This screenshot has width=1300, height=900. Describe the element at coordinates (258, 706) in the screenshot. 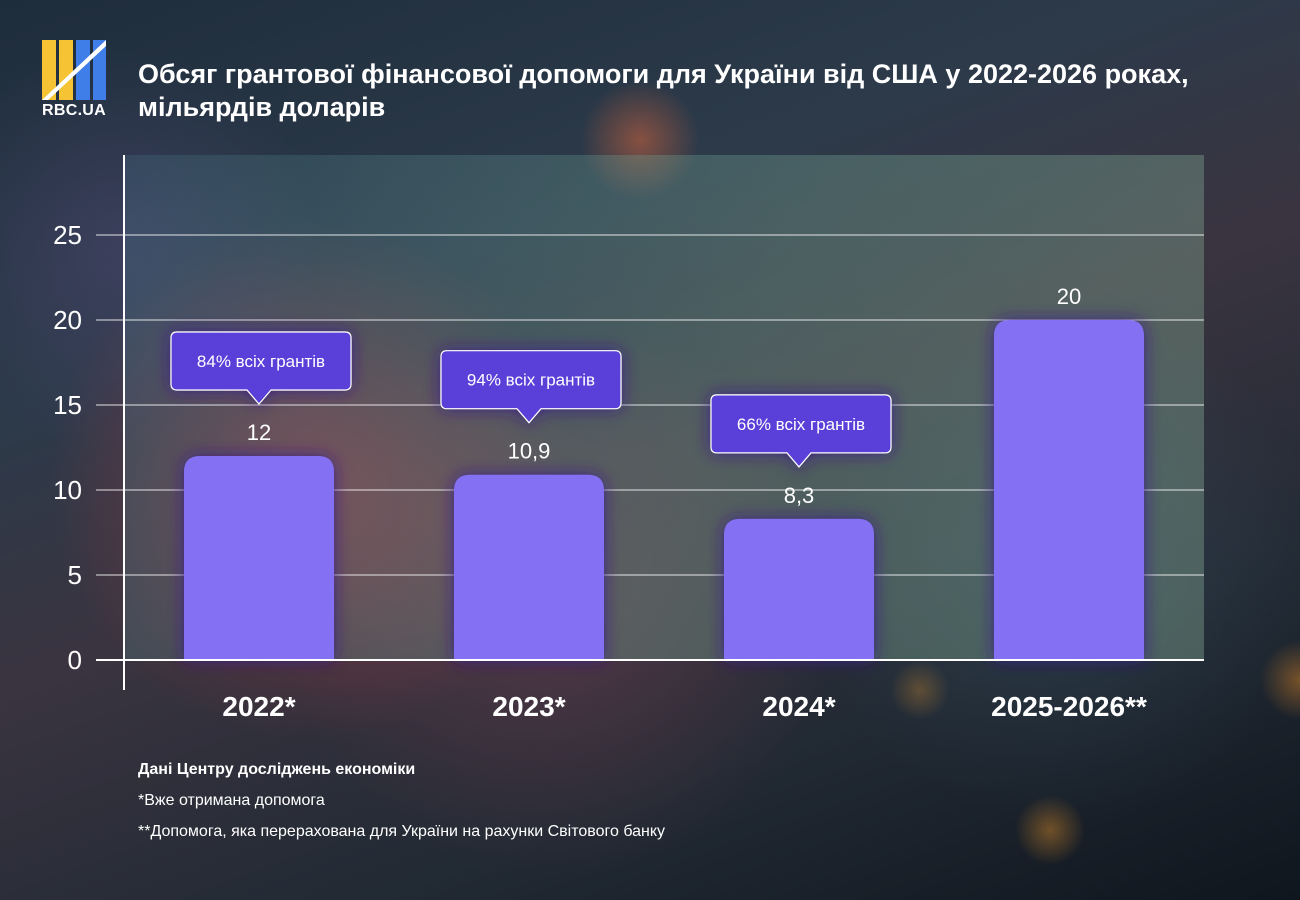

I see `x-tick-label: 2022*` at that location.